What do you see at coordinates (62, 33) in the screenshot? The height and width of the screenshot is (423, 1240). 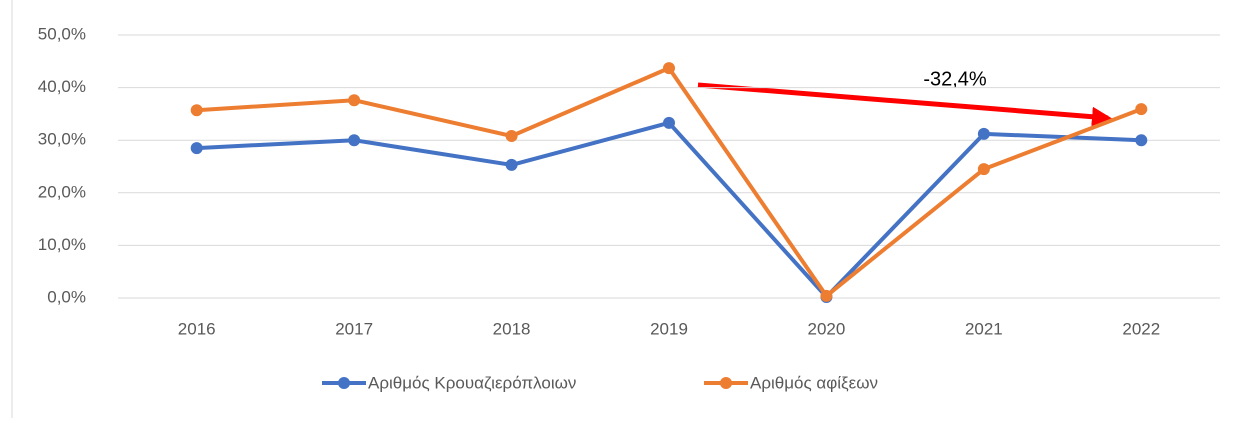 I see `y-tick-label: 50,0%` at bounding box center [62, 33].